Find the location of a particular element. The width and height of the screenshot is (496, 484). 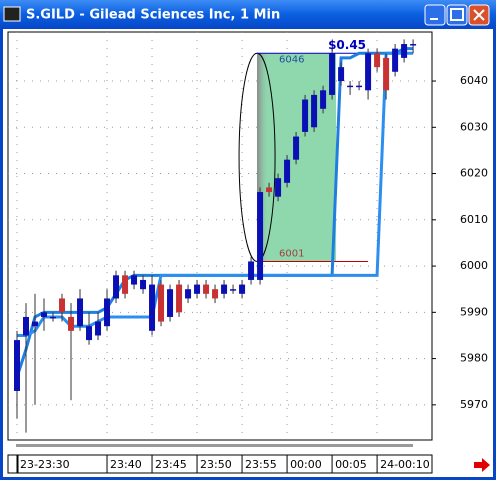

x-tick-label: 24-00:10 is located at coordinates (405, 464).